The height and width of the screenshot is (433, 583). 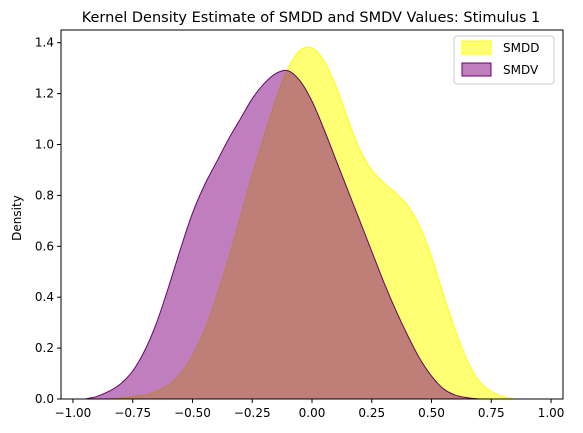 What do you see at coordinates (371, 413) in the screenshot?
I see `x-tick-label: 0.25` at bounding box center [371, 413].